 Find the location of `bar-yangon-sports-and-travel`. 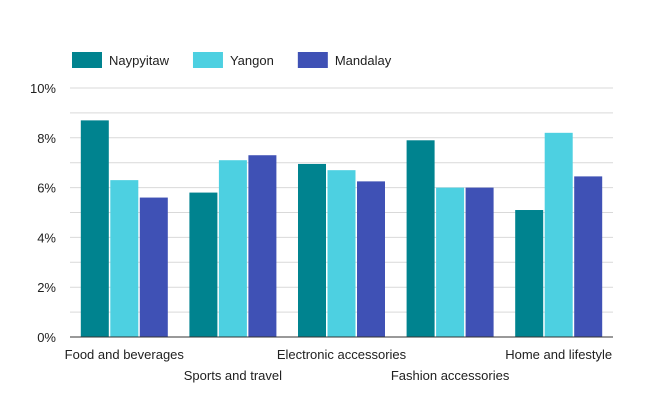

bar-yangon-sports-and-travel is located at coordinates (232, 248).